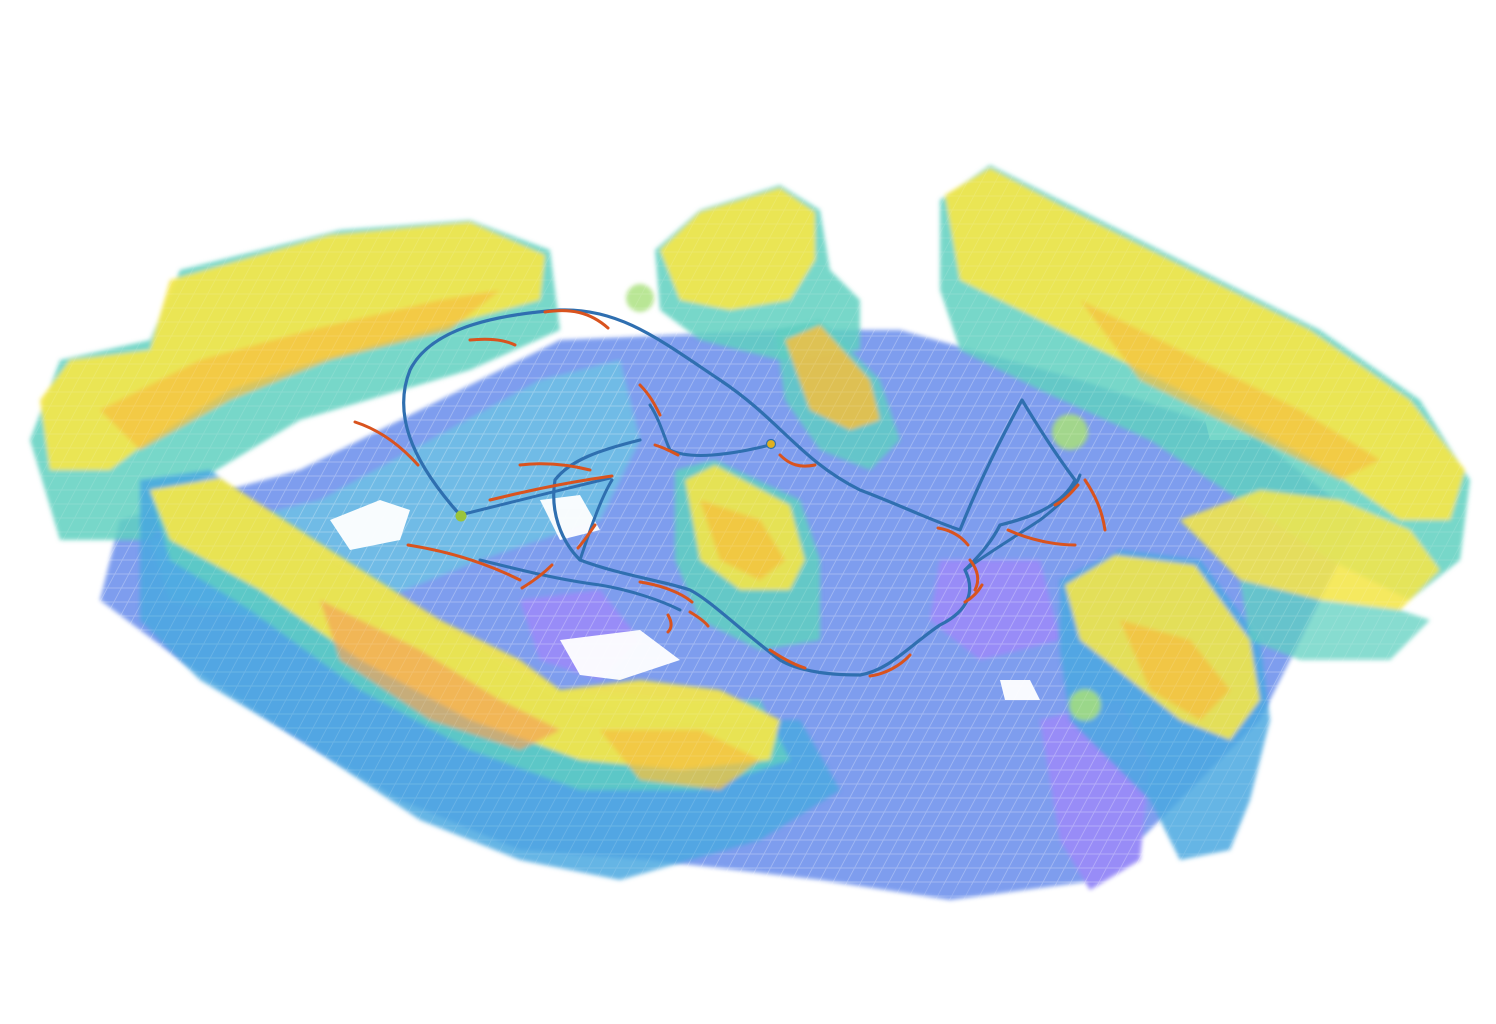  I want to click on waypoint-marker, so click(771, 444).